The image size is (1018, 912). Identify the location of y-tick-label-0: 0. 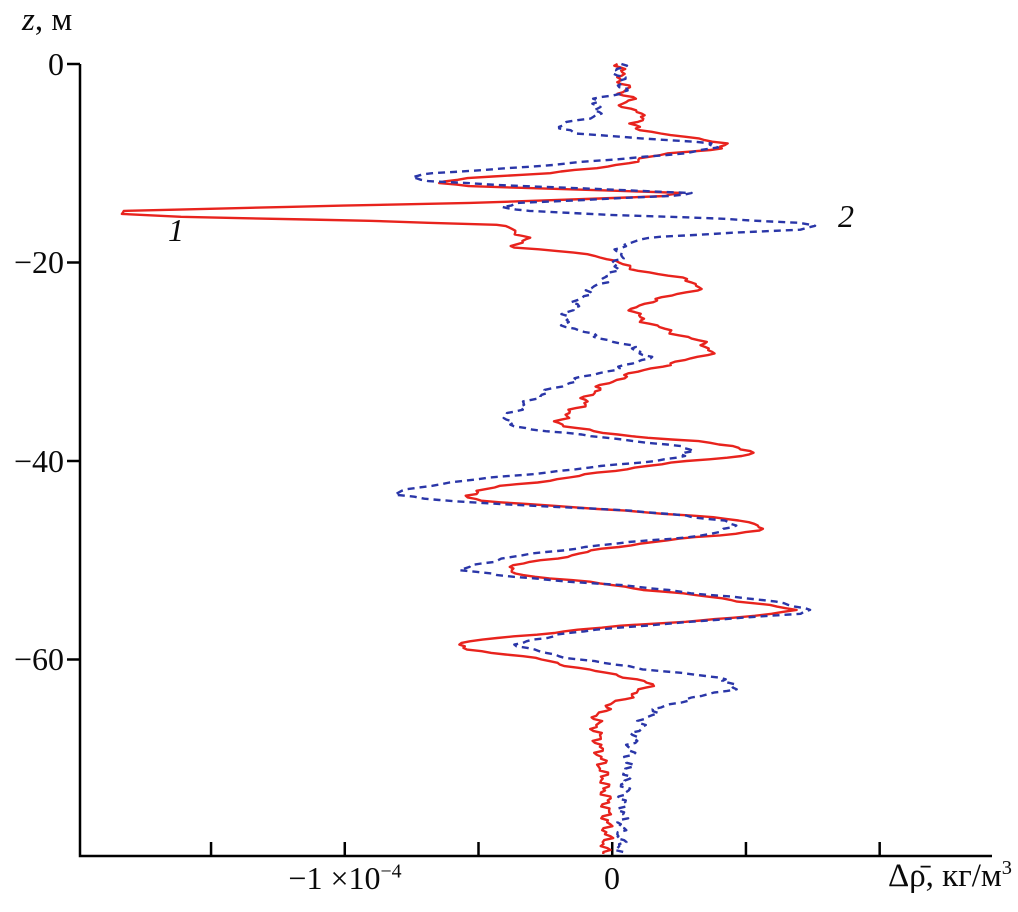
(56, 64).